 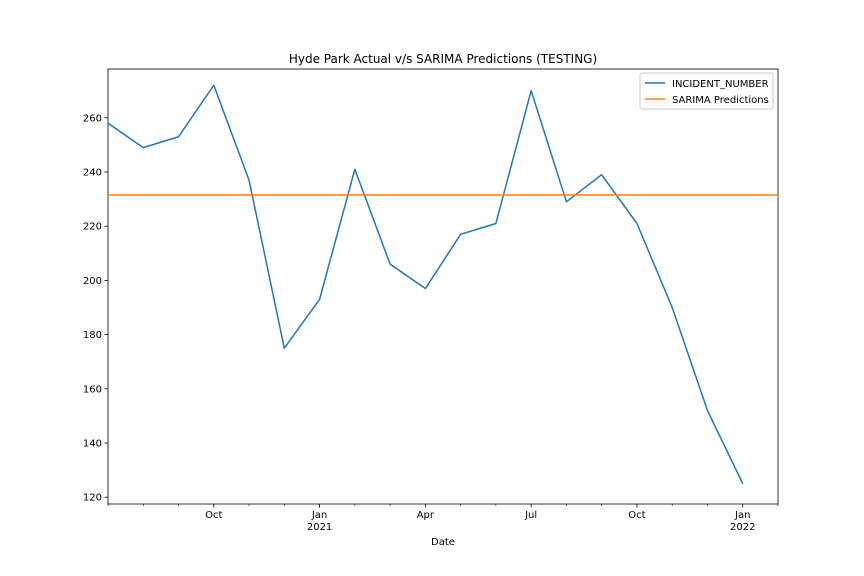 I want to click on y-tick-label: 180, so click(x=92, y=335).